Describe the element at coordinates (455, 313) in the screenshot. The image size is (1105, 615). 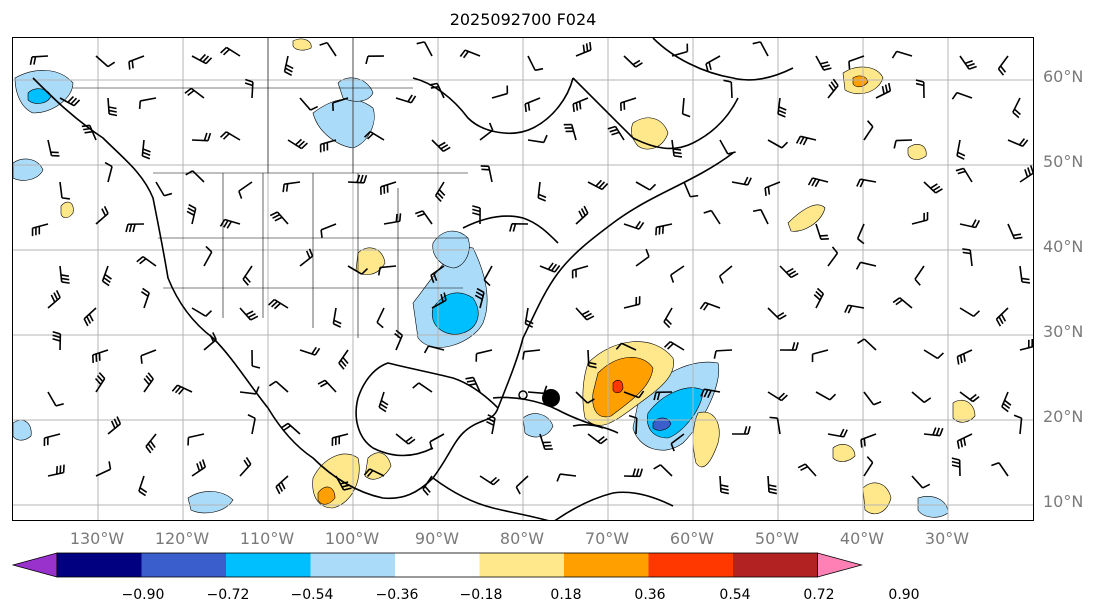
I see `neg-region-gulf-core` at that location.